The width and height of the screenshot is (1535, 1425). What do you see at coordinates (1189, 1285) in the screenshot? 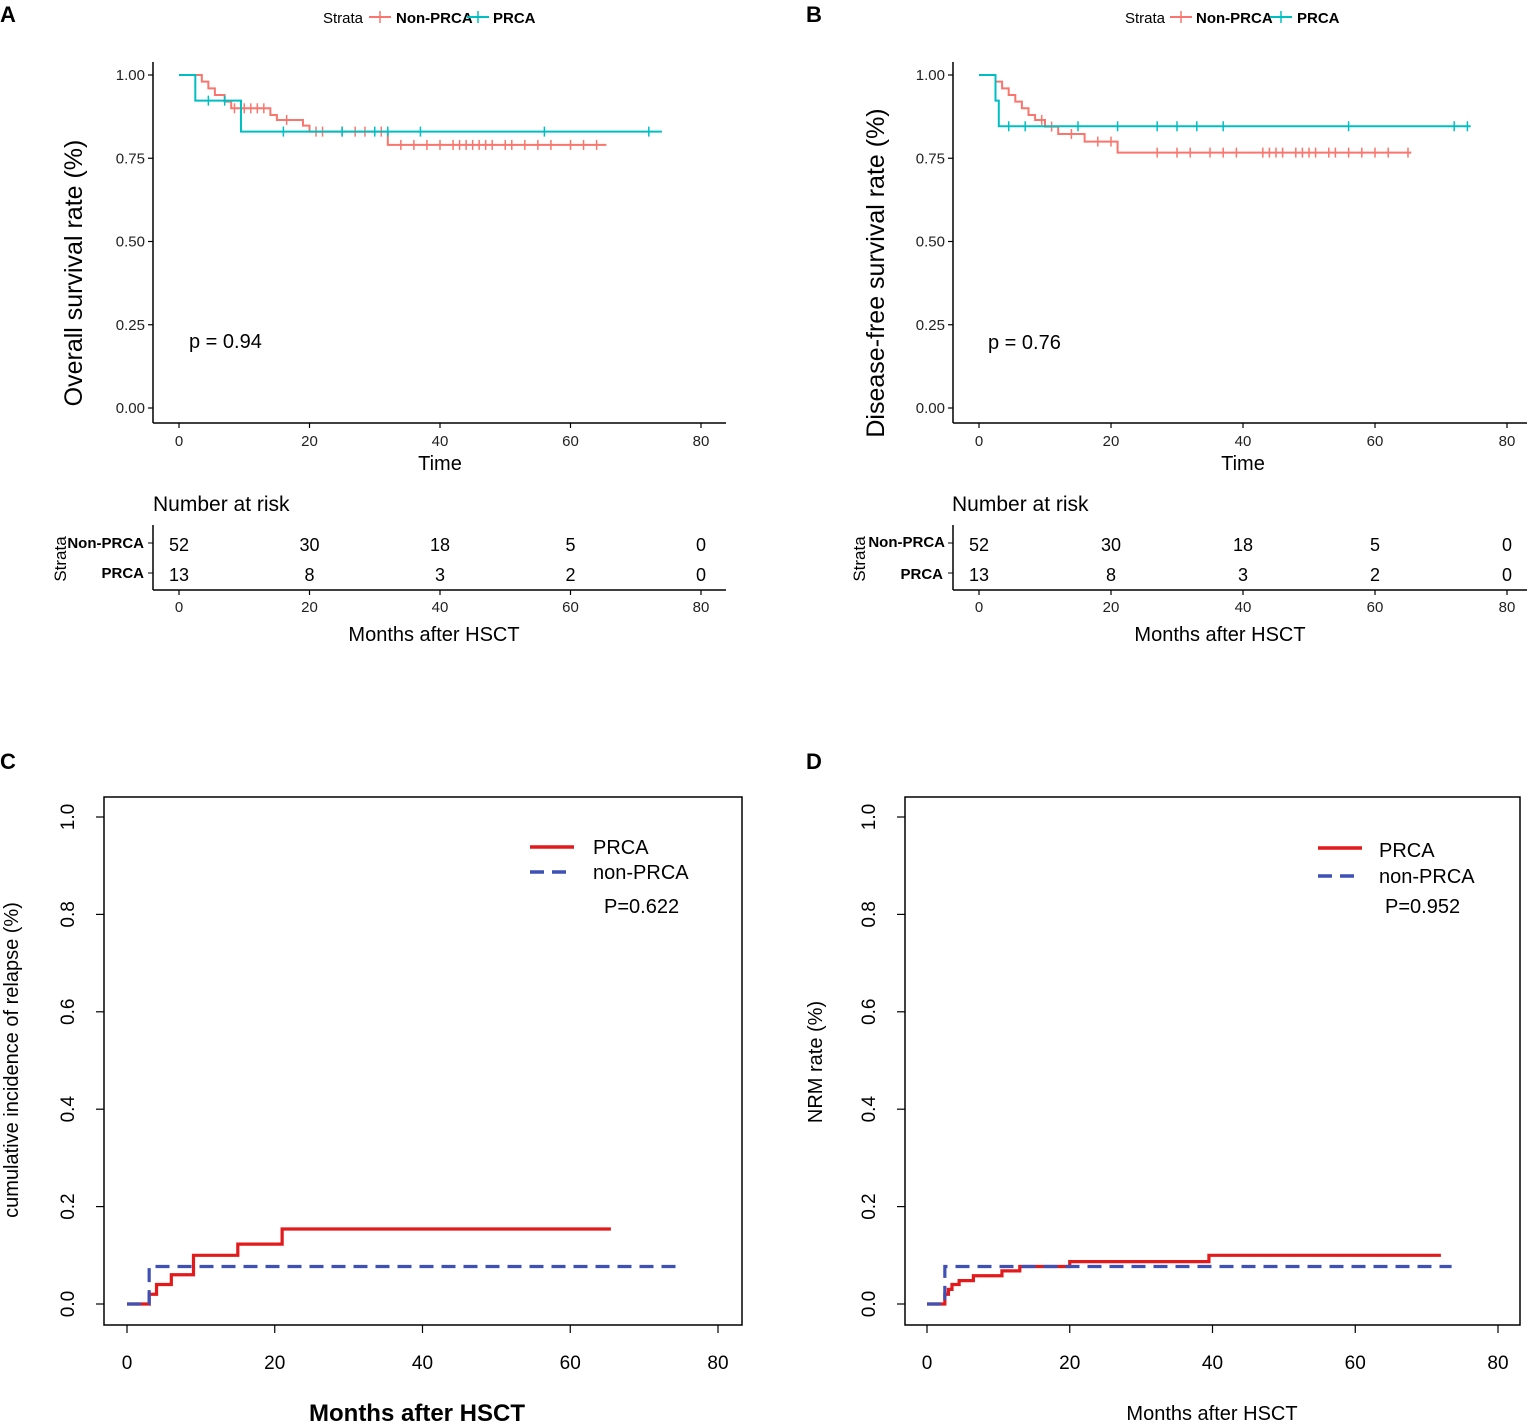
I see `panel-d-line-non-prca` at bounding box center [1189, 1285].